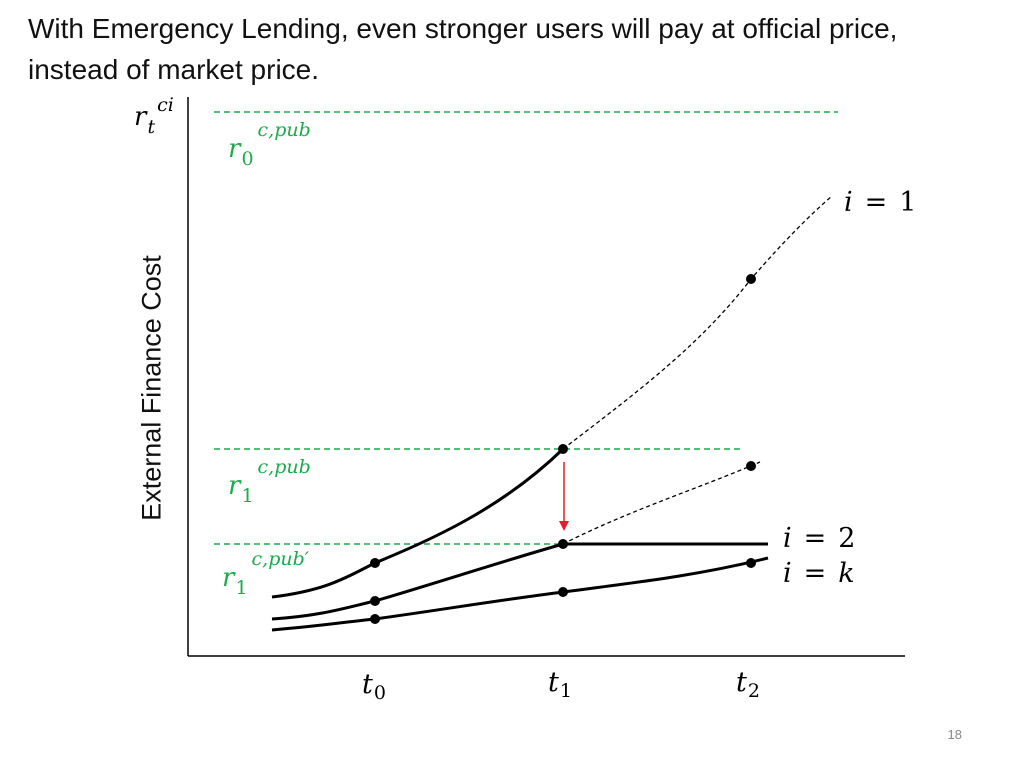 The width and height of the screenshot is (1024, 768). What do you see at coordinates (819, 538) in the screenshot?
I see `curve-label-i2: i = 2` at bounding box center [819, 538].